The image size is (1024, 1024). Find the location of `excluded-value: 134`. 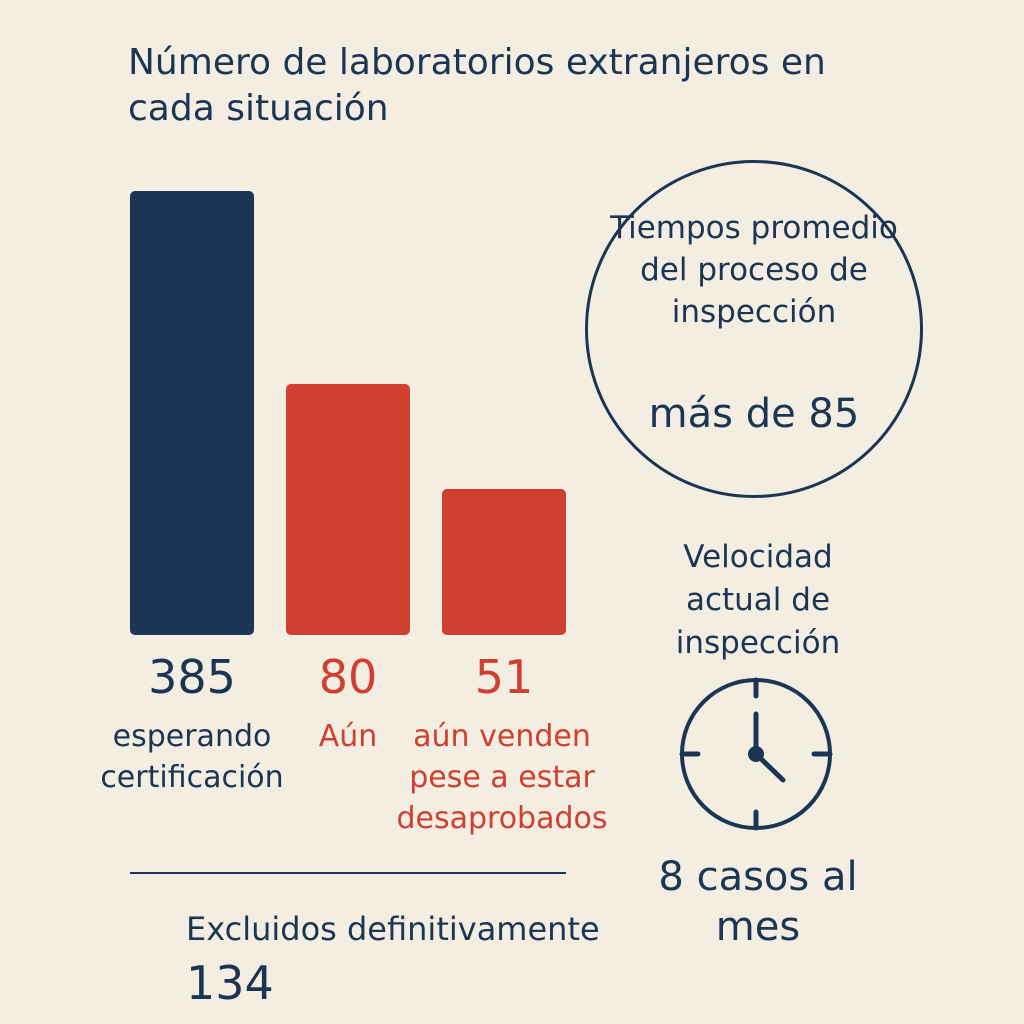

excluded-value: 134 is located at coordinates (230, 983).